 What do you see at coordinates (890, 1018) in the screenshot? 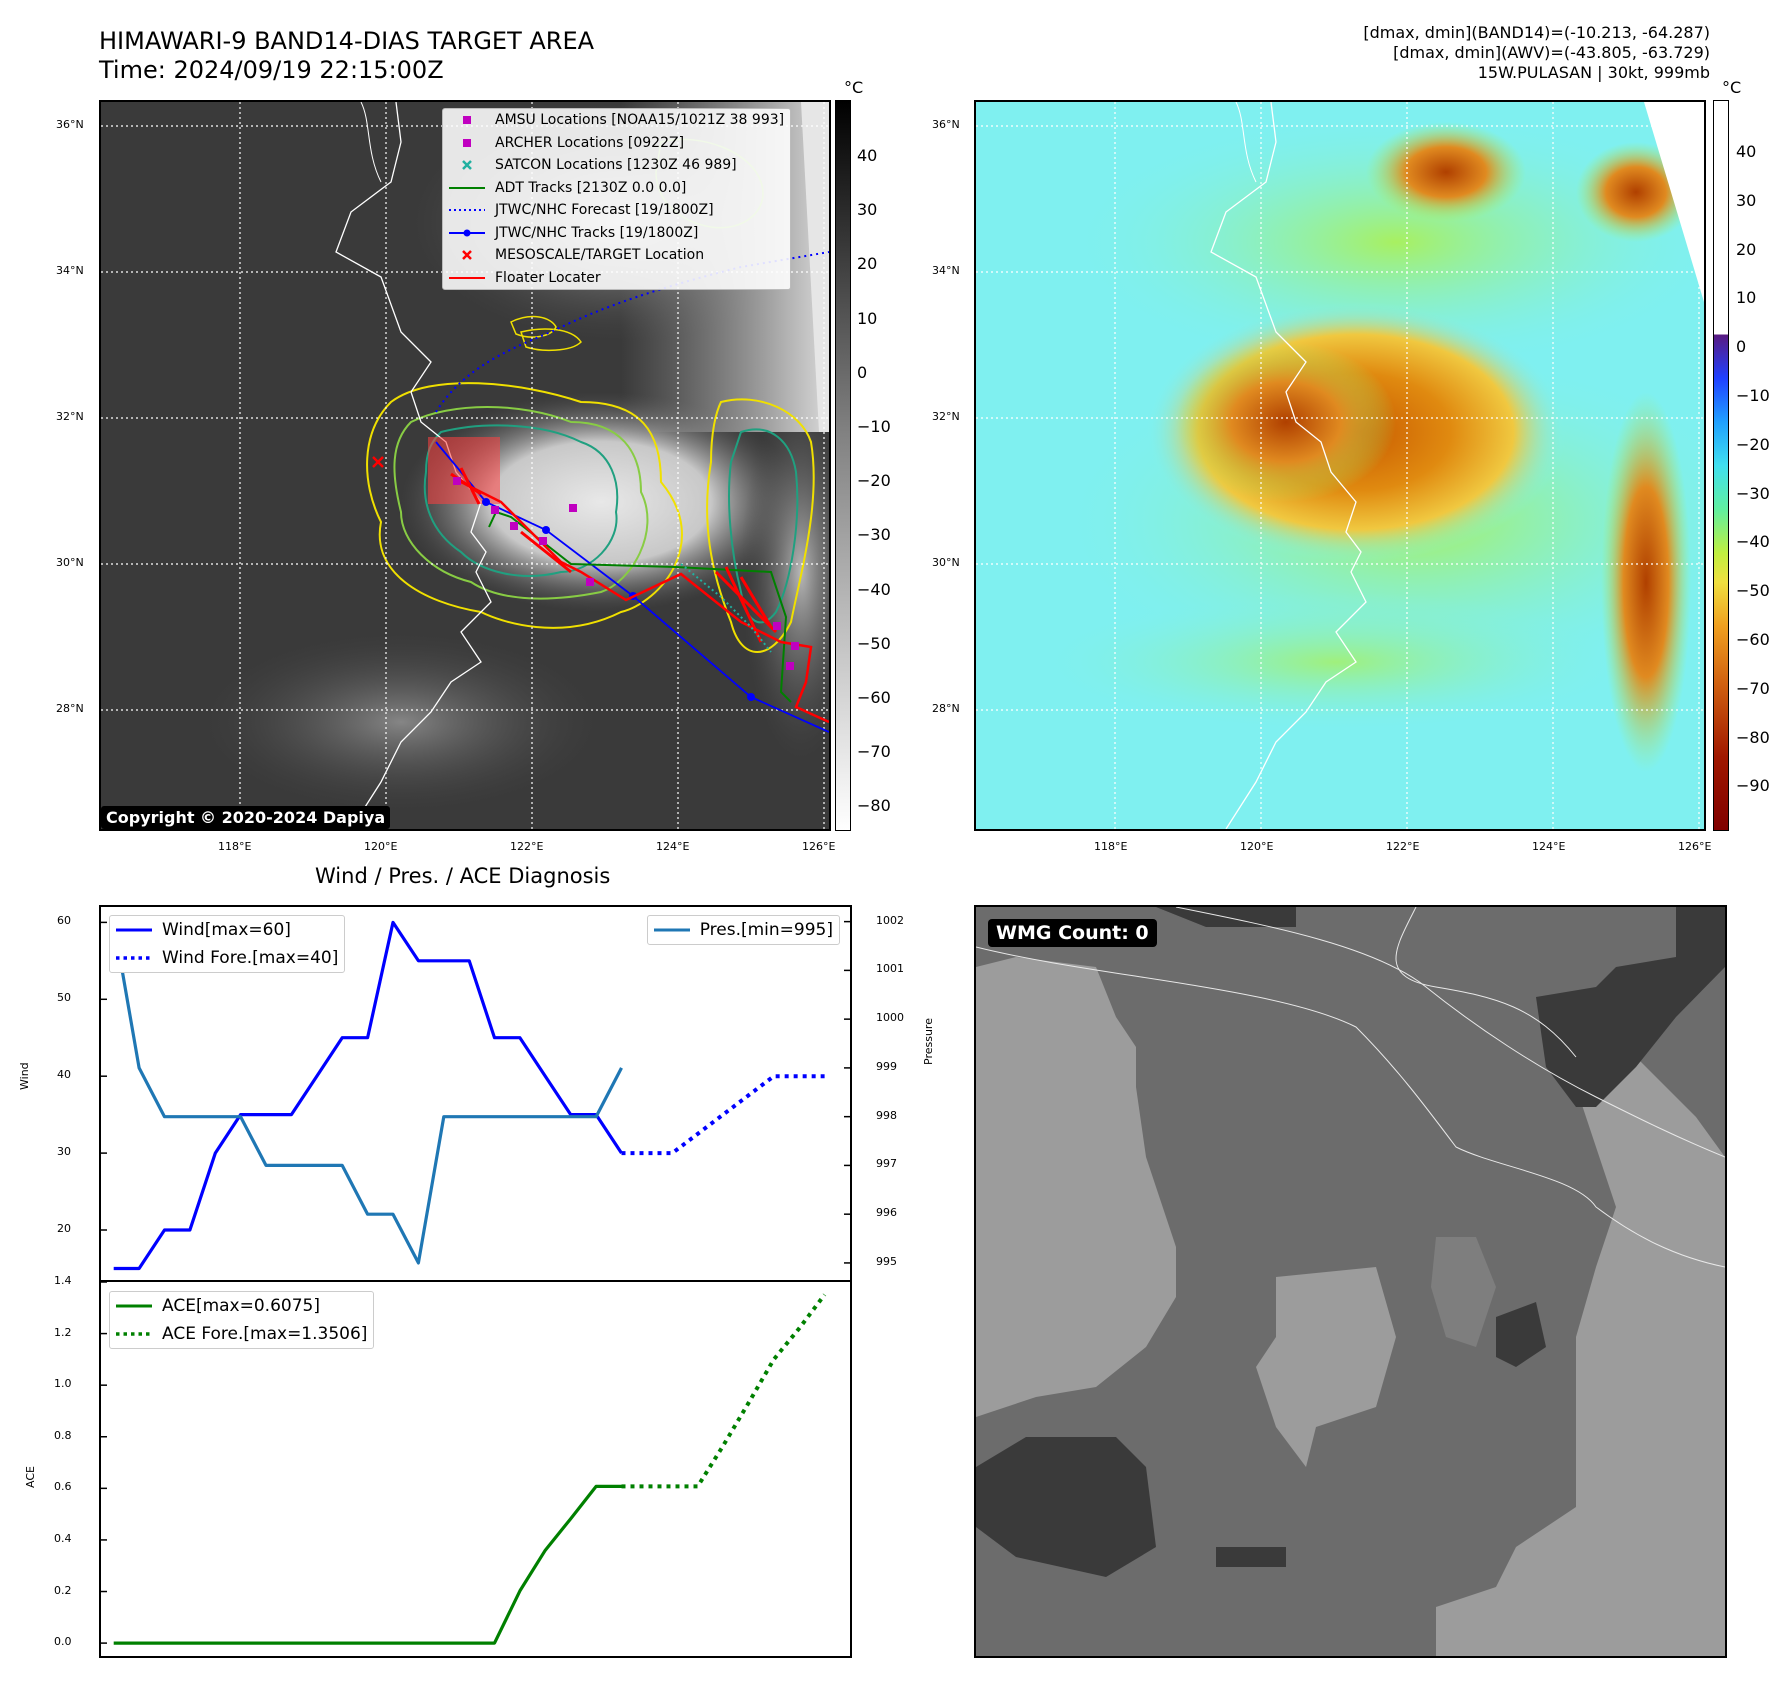
I see `pressure-tick-label: 1000` at bounding box center [890, 1018].